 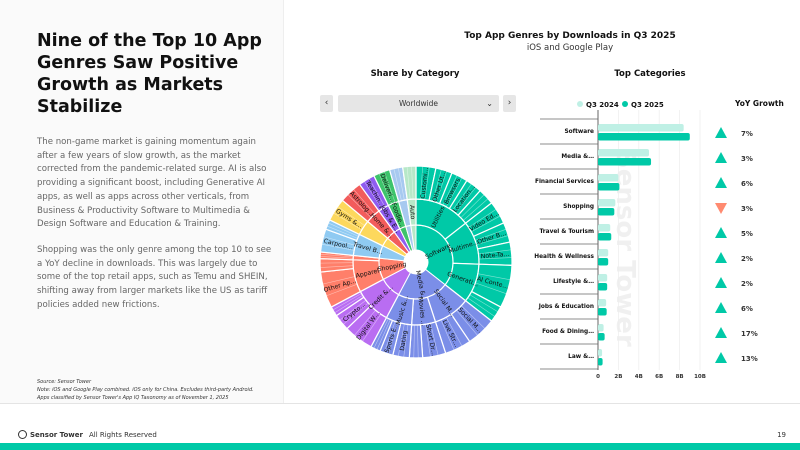 I want to click on prev-region-button: ‹, so click(x=326, y=103).